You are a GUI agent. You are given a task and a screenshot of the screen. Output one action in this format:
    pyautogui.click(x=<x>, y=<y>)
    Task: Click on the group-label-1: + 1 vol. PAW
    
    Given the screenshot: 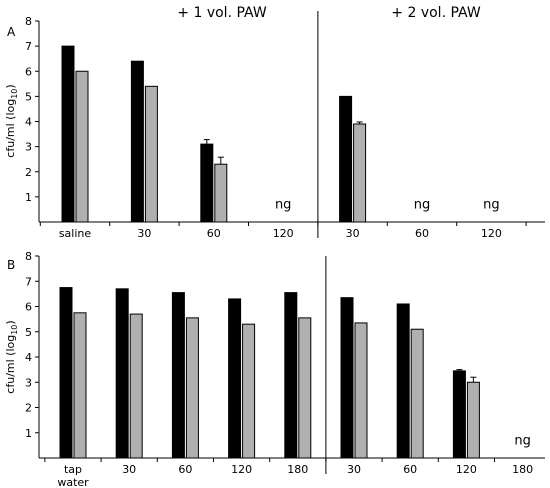 What is the action you would take?
    pyautogui.click(x=222, y=13)
    